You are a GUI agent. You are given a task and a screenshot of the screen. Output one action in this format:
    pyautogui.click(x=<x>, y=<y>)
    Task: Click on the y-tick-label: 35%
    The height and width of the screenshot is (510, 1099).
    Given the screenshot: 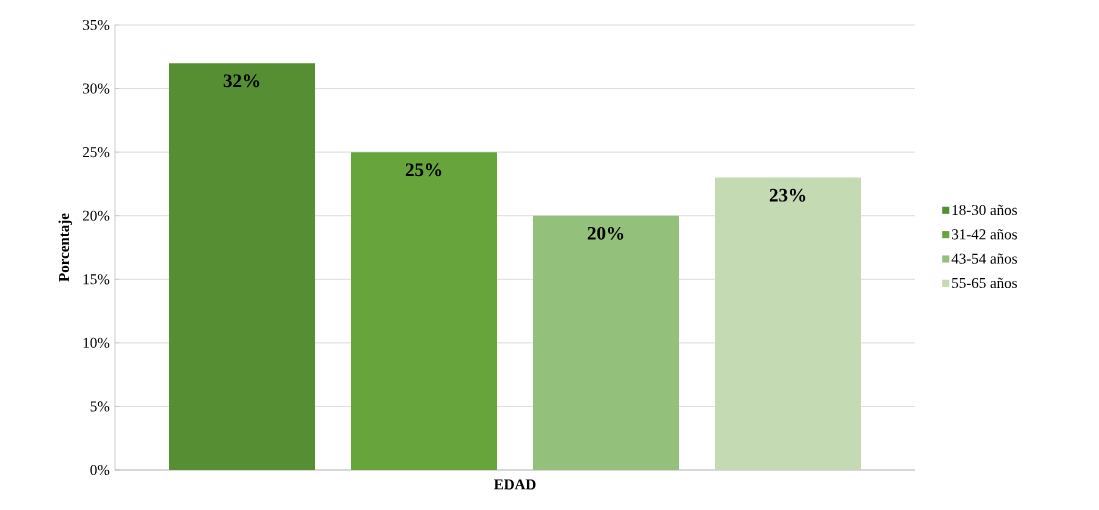 What is the action you would take?
    pyautogui.click(x=96, y=25)
    